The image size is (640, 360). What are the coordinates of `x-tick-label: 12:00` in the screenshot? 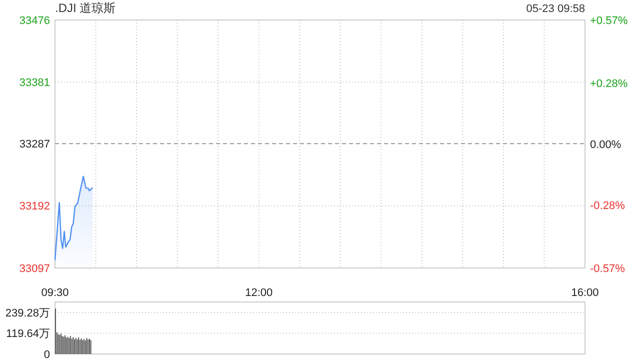 It's located at (259, 293).